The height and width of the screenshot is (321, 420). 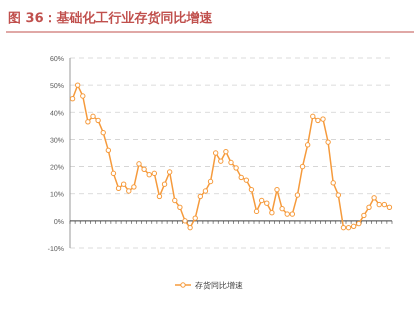 What do you see at coordinates (219, 285) in the screenshot?
I see `legend-label: 存货同比增速` at bounding box center [219, 285].